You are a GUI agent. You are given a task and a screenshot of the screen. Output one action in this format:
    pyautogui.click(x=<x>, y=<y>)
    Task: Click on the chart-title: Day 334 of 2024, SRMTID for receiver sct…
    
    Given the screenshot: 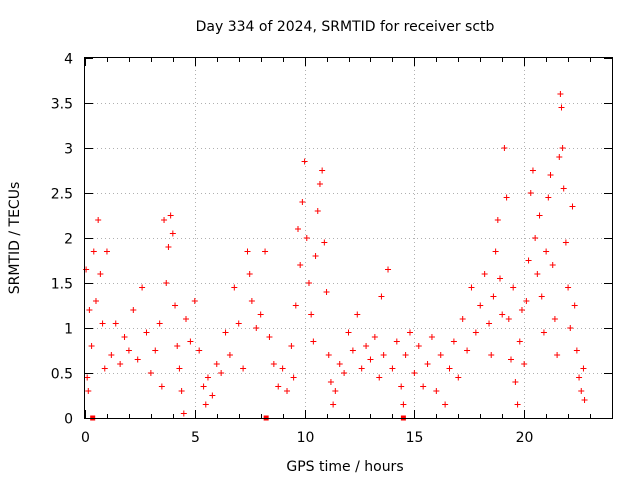 What is the action you would take?
    pyautogui.click(x=345, y=27)
    